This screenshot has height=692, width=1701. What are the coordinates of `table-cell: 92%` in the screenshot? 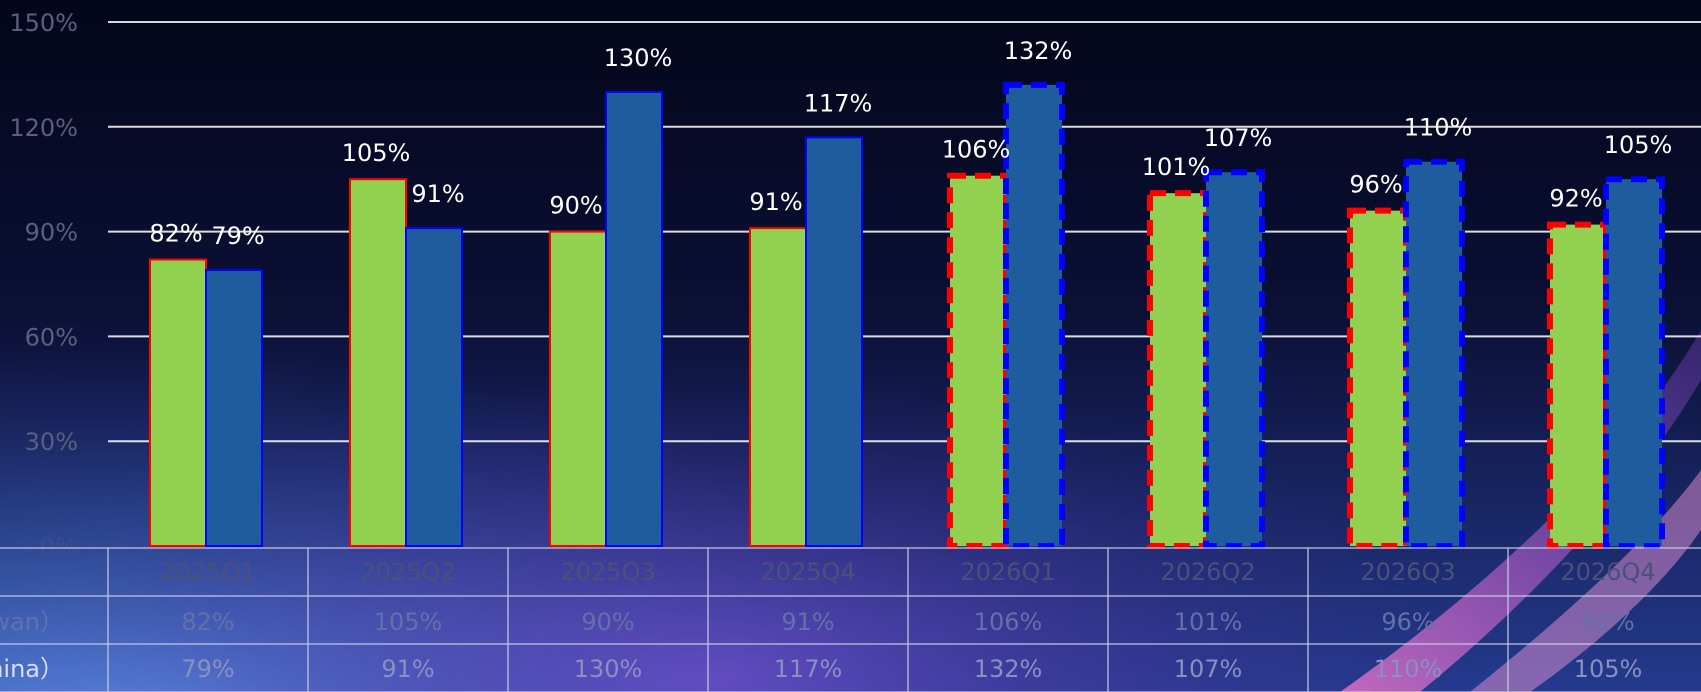 It's located at (1607, 622).